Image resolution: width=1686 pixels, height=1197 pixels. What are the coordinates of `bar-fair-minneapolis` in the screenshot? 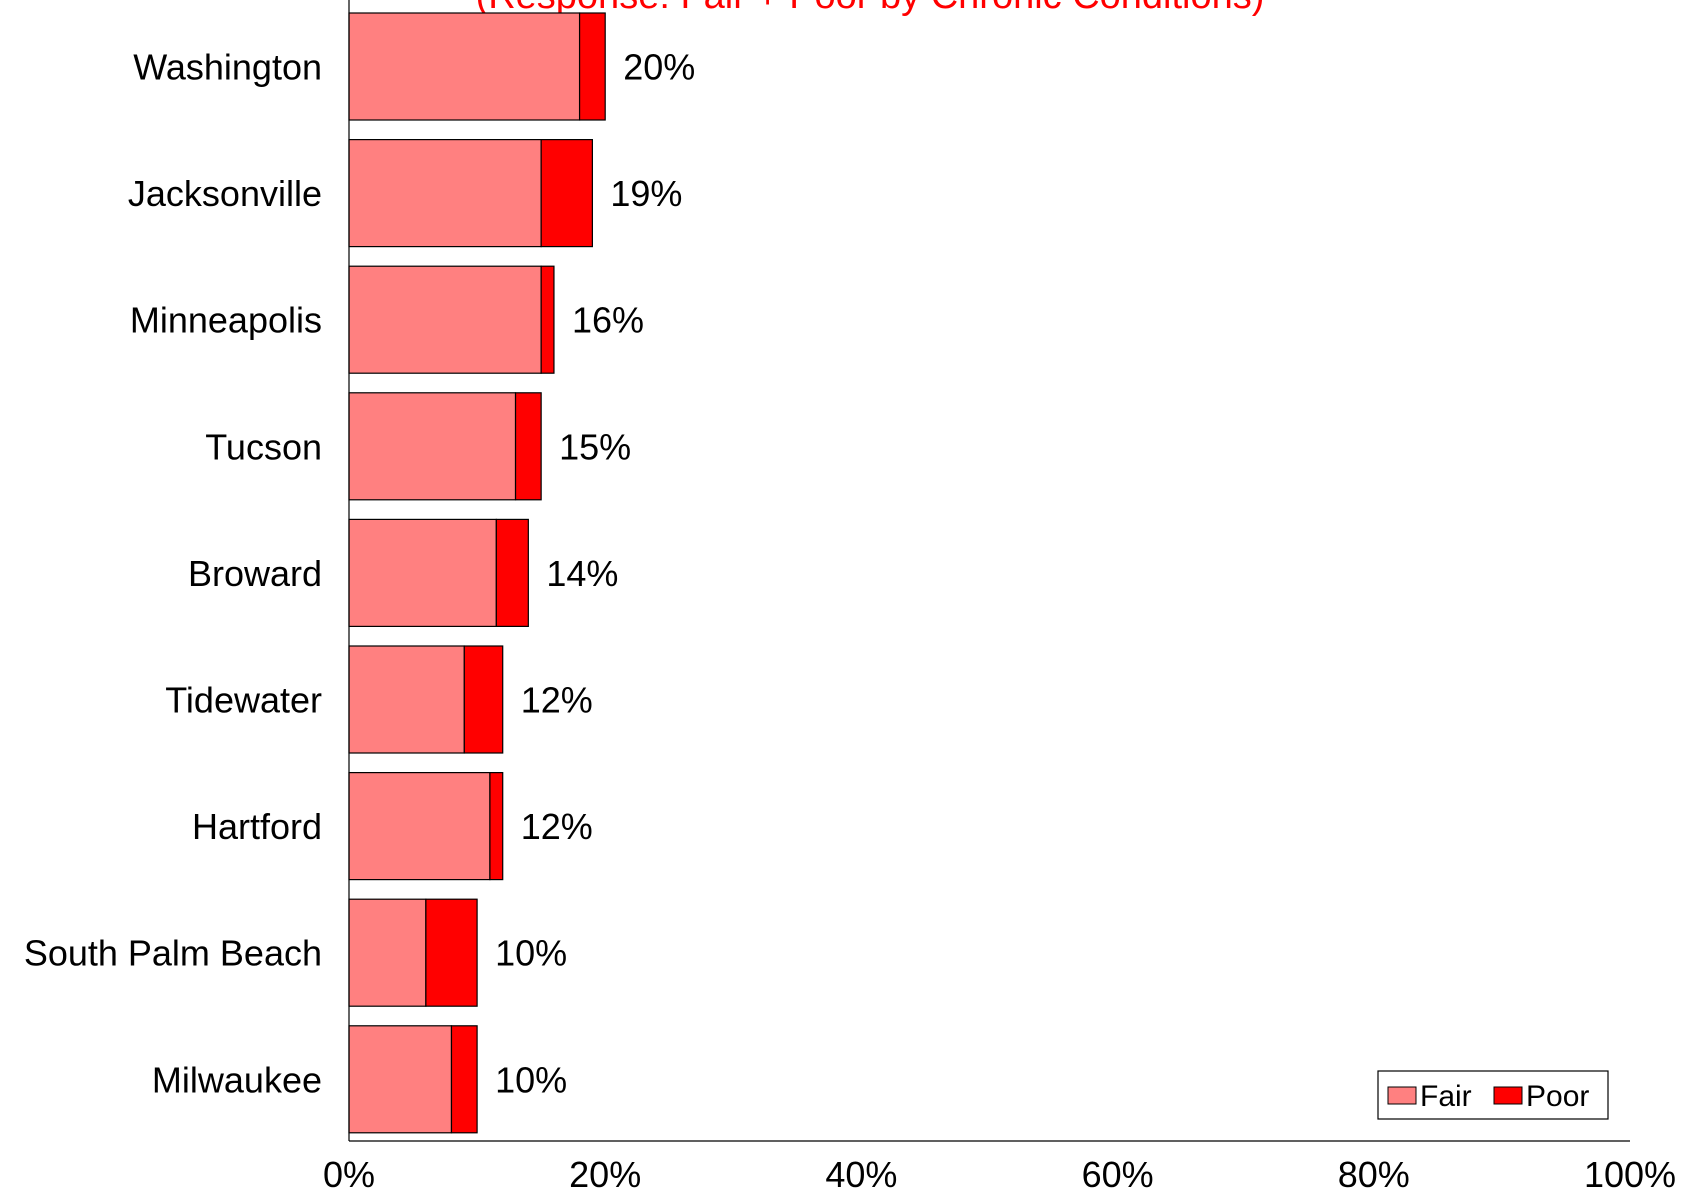 It's located at (445, 319).